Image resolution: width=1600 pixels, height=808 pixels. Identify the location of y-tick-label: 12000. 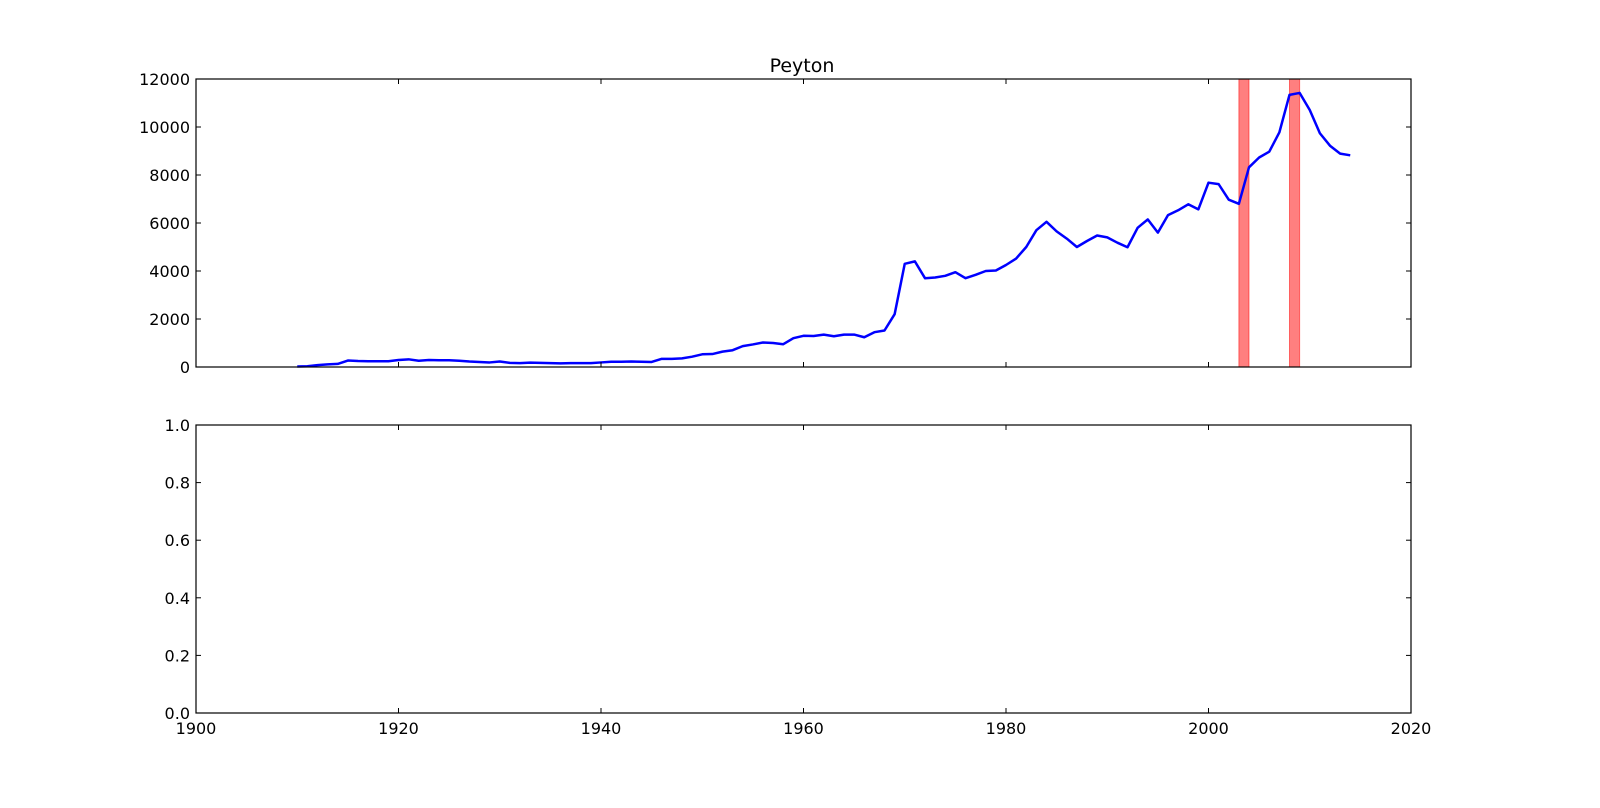
(164, 79).